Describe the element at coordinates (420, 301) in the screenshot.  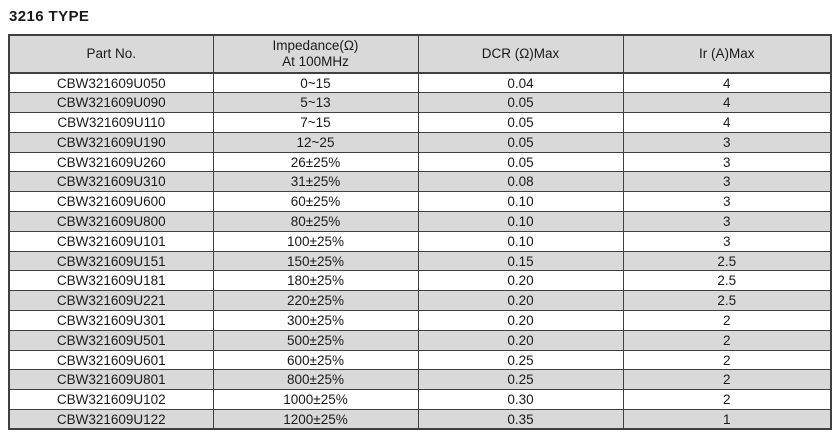
I see `table-row: CBW321609U221 220±25% 0.20 2.5` at that location.